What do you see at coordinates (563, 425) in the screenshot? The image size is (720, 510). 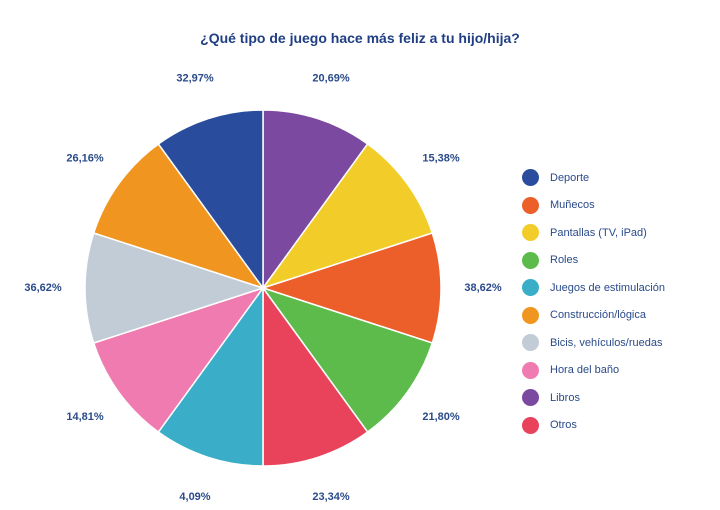 I see `legend-label: Otros` at bounding box center [563, 425].